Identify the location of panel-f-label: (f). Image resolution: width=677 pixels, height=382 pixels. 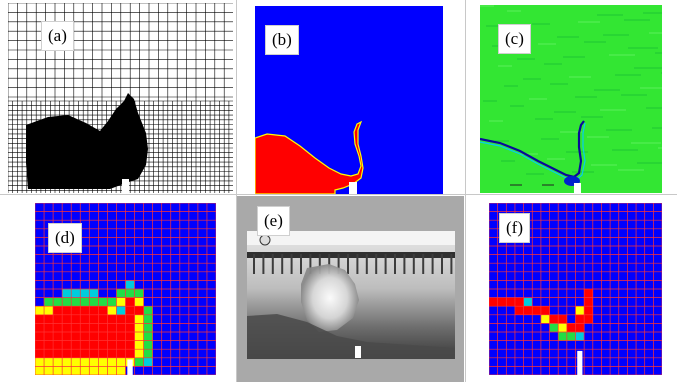
(514, 228).